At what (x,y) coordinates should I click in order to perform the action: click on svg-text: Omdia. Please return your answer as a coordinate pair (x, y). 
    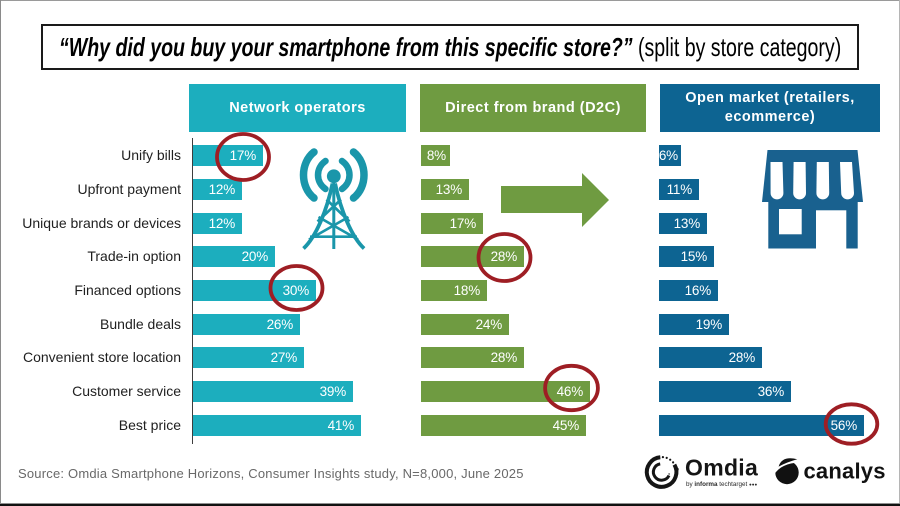
    Looking at the image, I should click on (721, 468).